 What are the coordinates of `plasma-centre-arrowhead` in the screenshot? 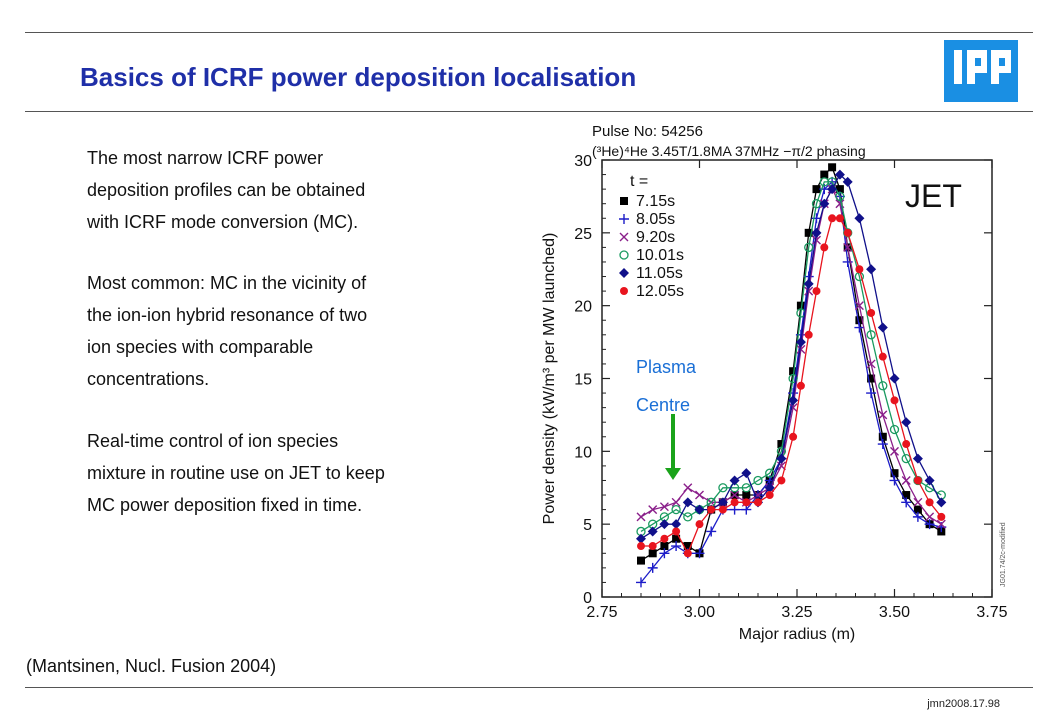 It's located at (673, 474).